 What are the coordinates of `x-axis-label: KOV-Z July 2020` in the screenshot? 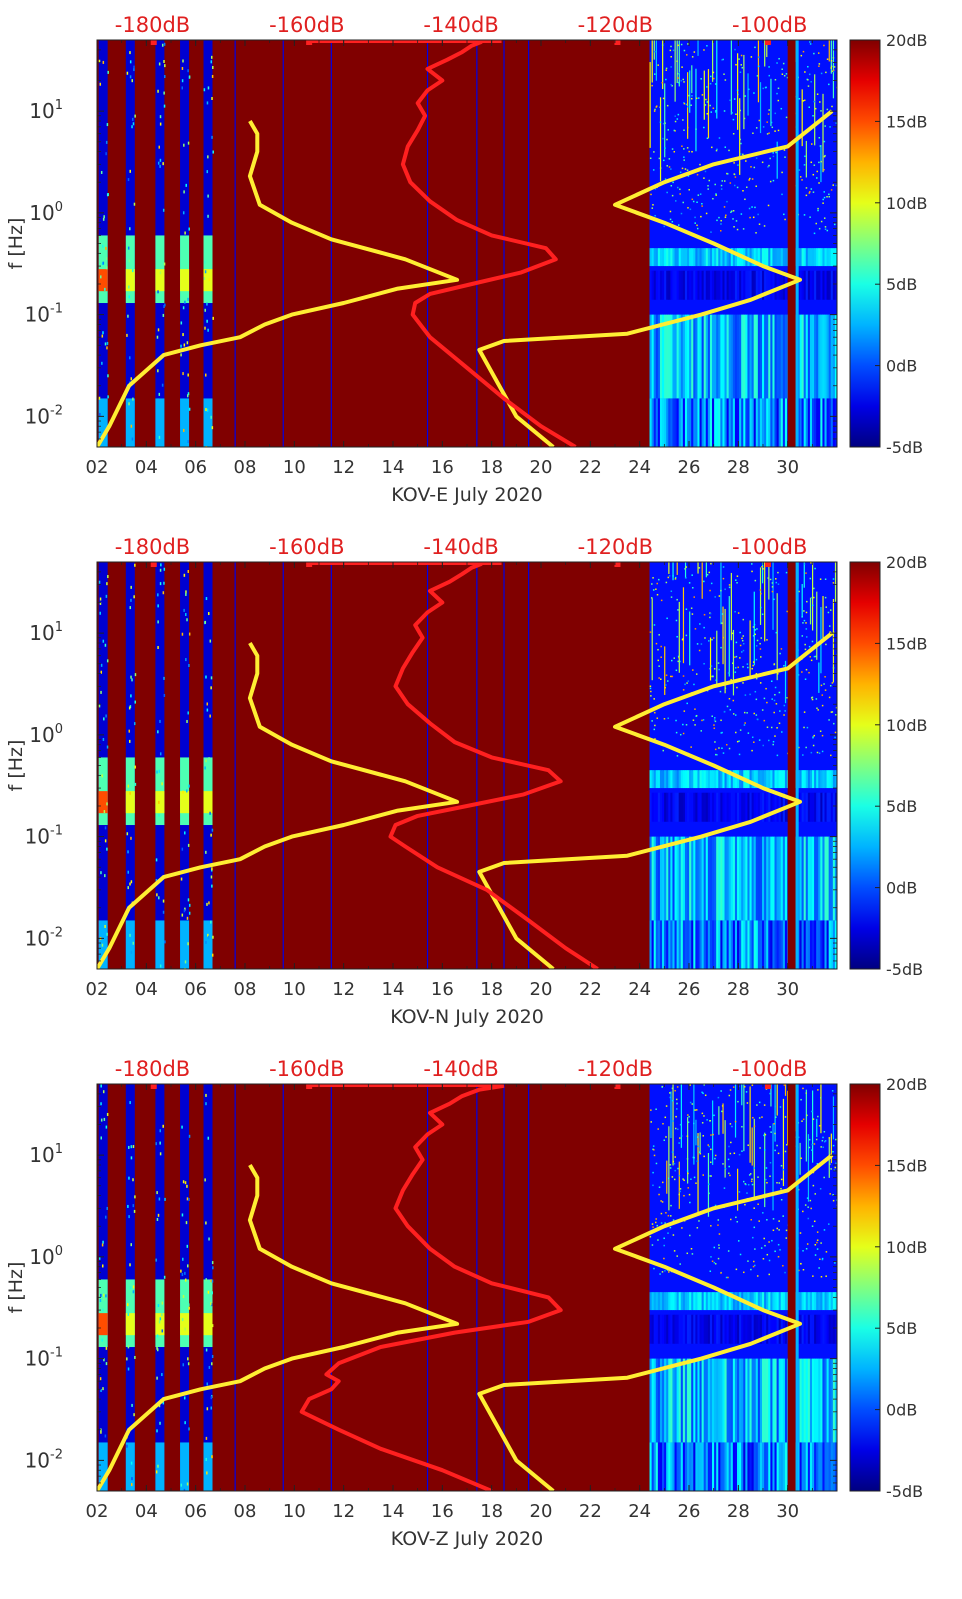 It's located at (467, 1539).